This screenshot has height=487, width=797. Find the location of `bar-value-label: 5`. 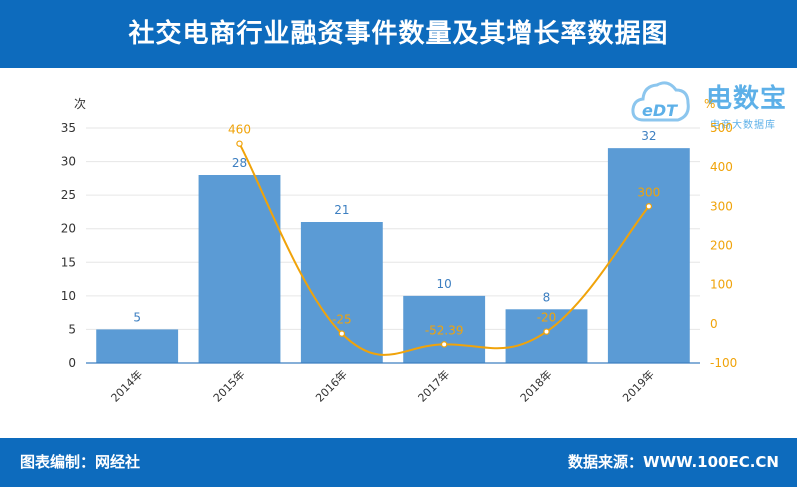

bar-value-label: 5 is located at coordinates (137, 317).